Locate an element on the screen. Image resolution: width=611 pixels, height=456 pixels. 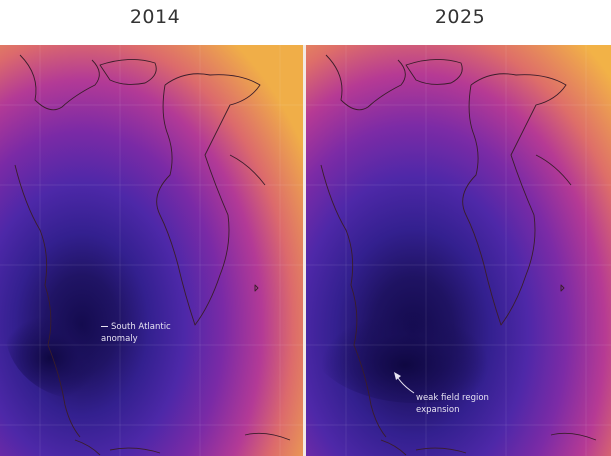
panel-title-2025: 2025 is located at coordinates (460, 17).